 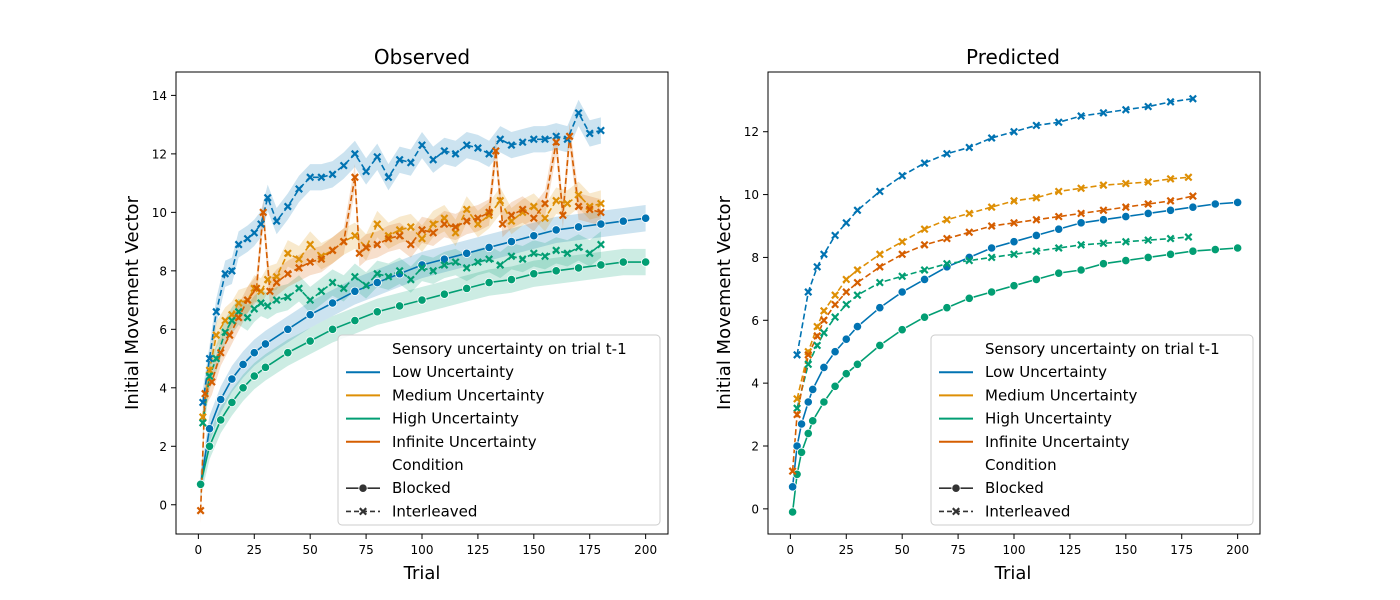 I want to click on x-tick-label: 75, so click(x=365, y=550).